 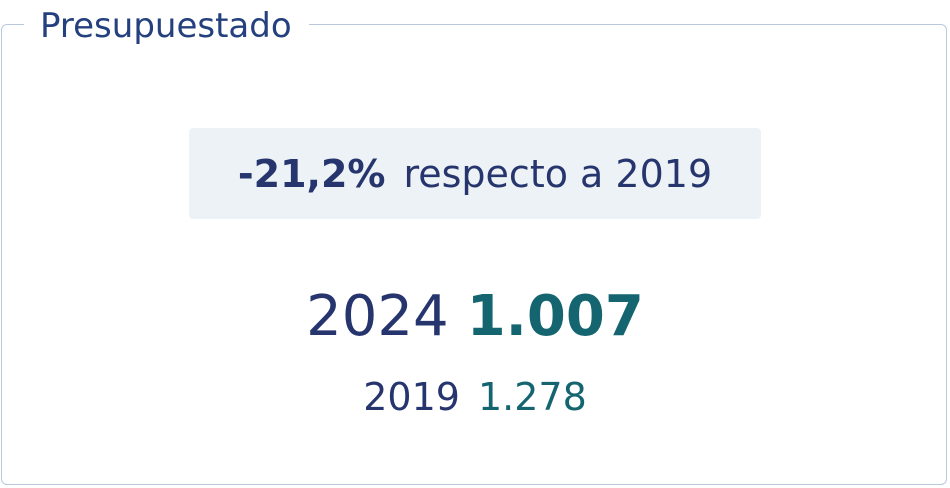 What do you see at coordinates (532, 397) in the screenshot?
I see `previous-value: 1.278` at bounding box center [532, 397].